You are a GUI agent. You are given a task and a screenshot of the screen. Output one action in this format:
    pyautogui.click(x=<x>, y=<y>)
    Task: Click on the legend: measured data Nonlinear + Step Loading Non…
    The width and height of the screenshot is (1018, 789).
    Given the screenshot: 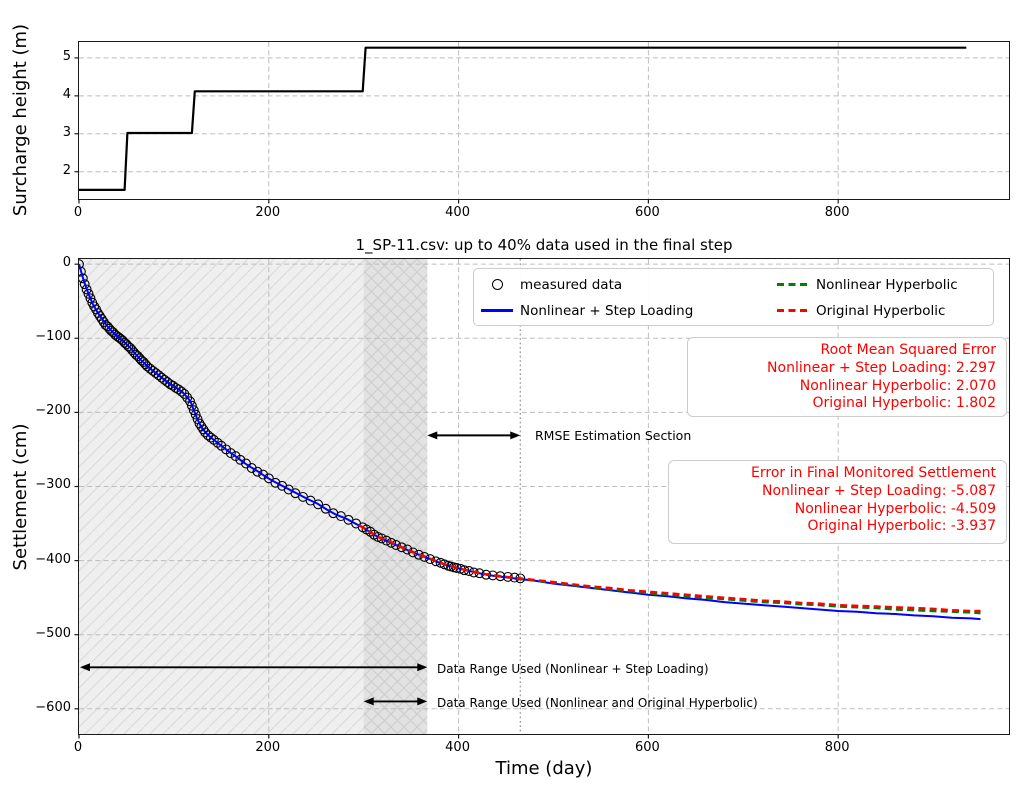 What is the action you would take?
    pyautogui.click(x=733, y=297)
    